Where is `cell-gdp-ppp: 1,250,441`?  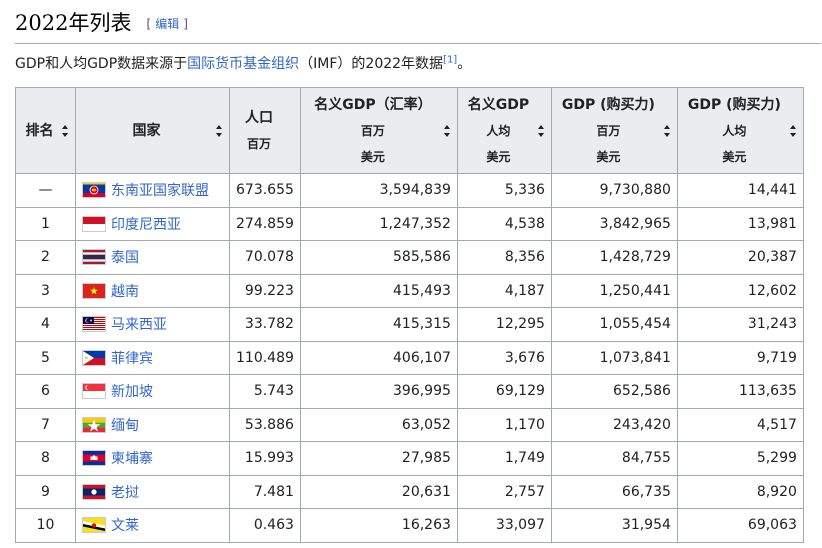
cell-gdp-ppp: 1,250,441 is located at coordinates (614, 290).